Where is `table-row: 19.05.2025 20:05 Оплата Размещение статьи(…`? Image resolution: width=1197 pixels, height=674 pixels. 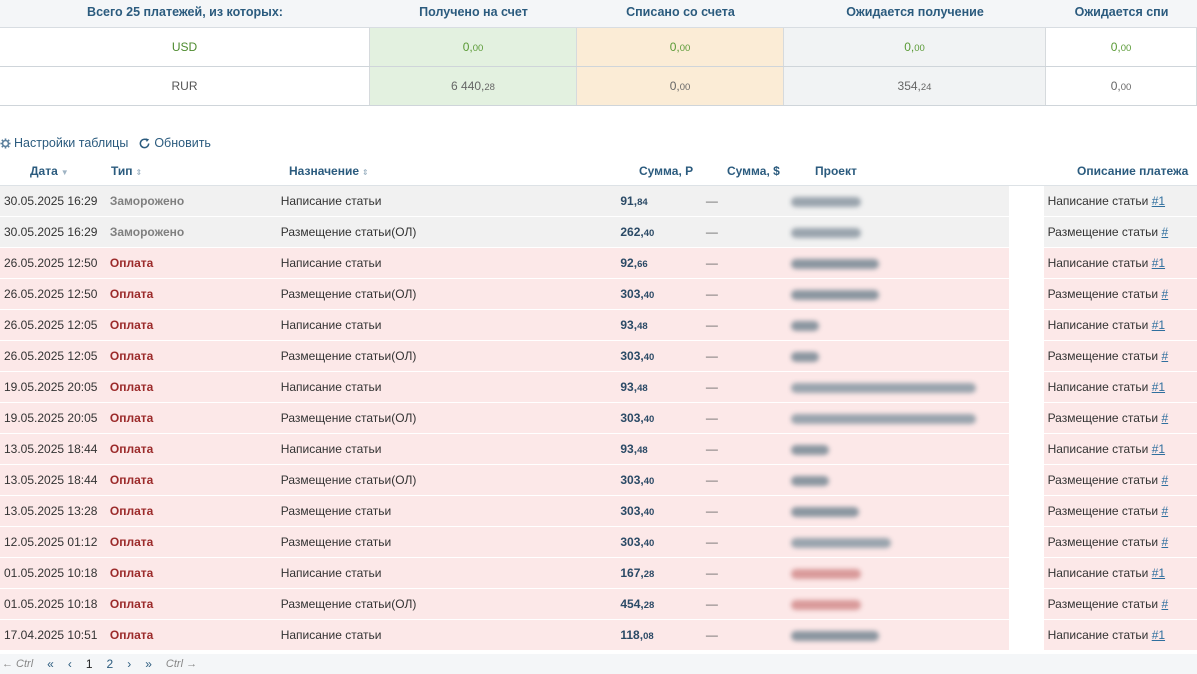 table-row: 19.05.2025 20:05 Оплата Размещение статьи(… is located at coordinates (598, 418).